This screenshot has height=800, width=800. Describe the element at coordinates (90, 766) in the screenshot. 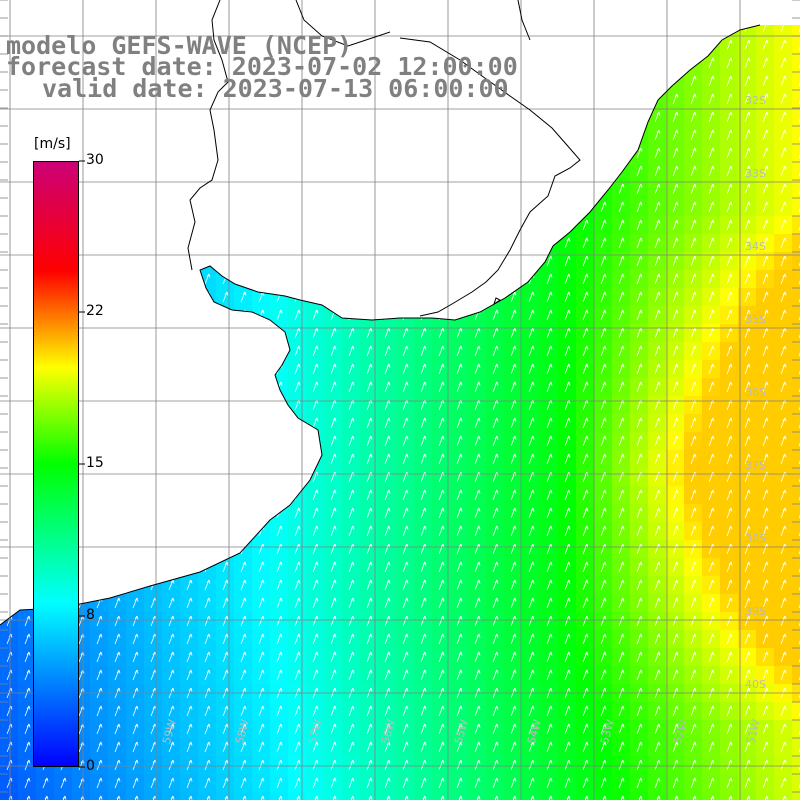

I see `colorbar-label-0: 0` at that location.